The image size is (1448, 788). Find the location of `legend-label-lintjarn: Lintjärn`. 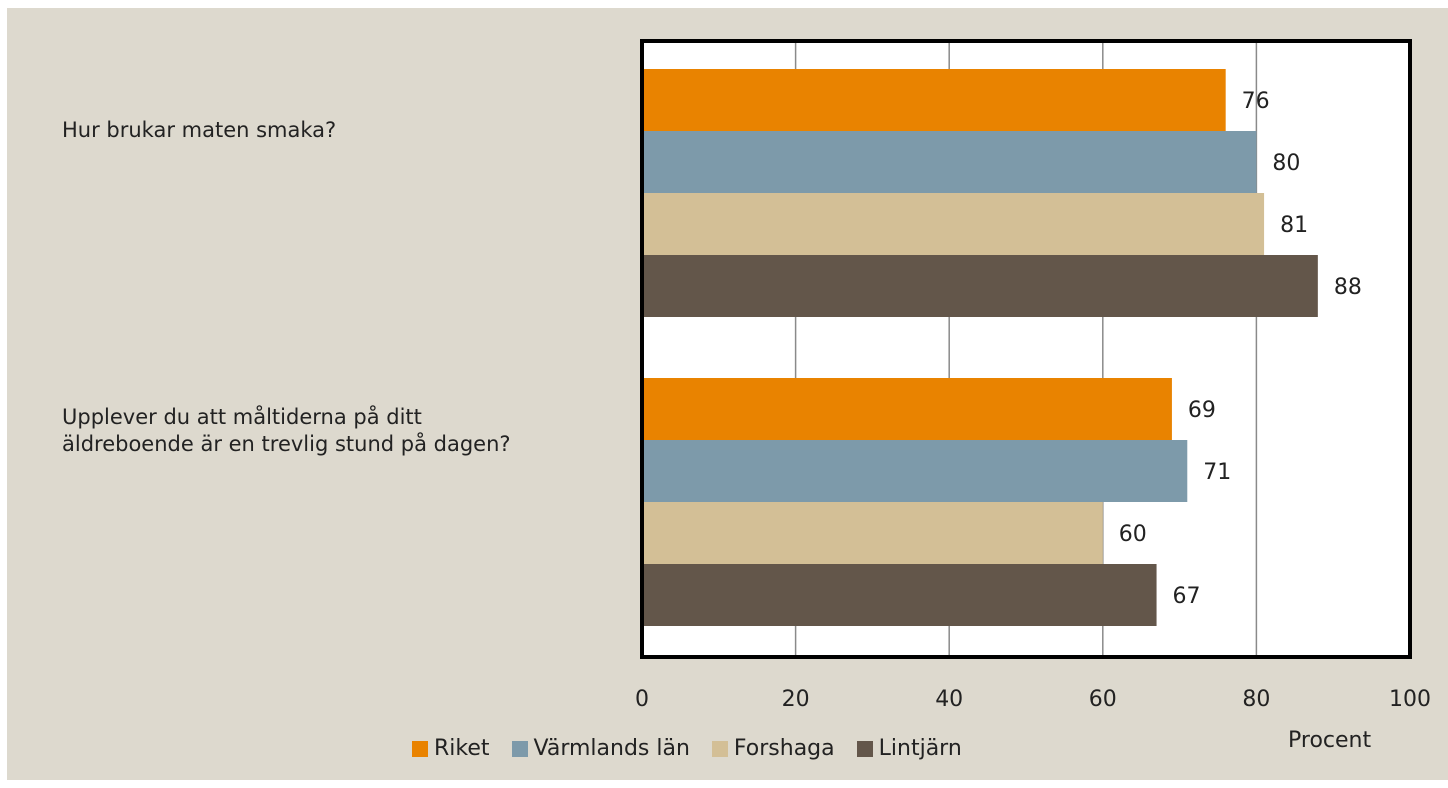

legend-label-lintjarn: Lintjärn is located at coordinates (920, 748).